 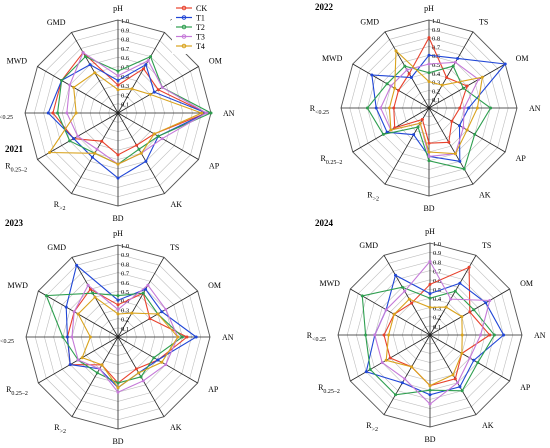 I want to click on legend-item-t4: T4, so click(x=190, y=46).